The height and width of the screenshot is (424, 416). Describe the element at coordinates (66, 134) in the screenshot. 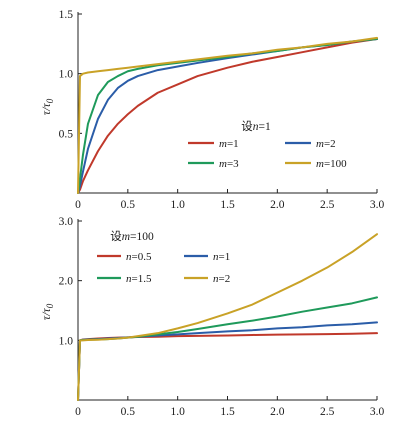

I see `y-tick-label: 0.5` at that location.